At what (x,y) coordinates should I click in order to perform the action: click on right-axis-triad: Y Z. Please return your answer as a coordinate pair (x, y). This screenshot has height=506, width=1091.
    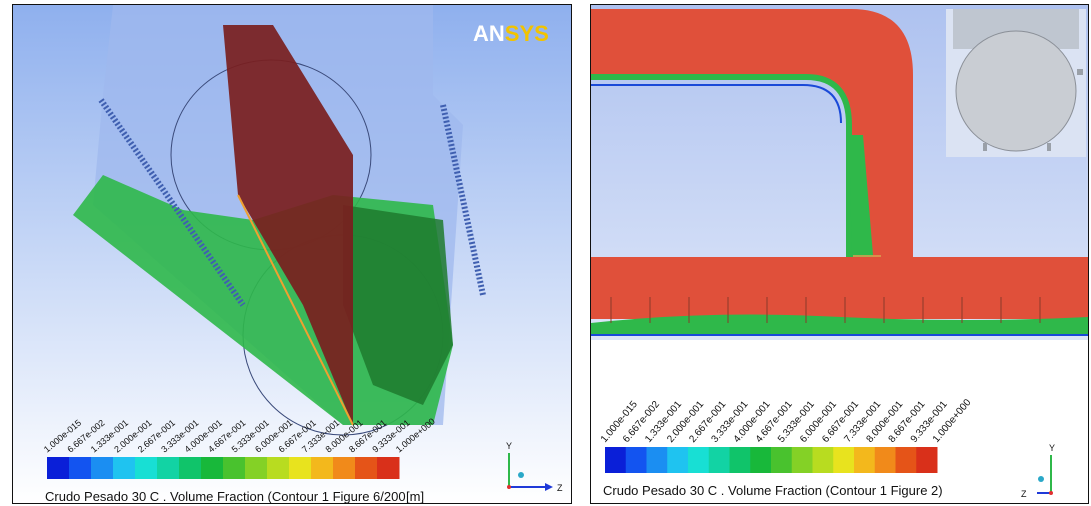
    Looking at the image, I should click on (1038, 471).